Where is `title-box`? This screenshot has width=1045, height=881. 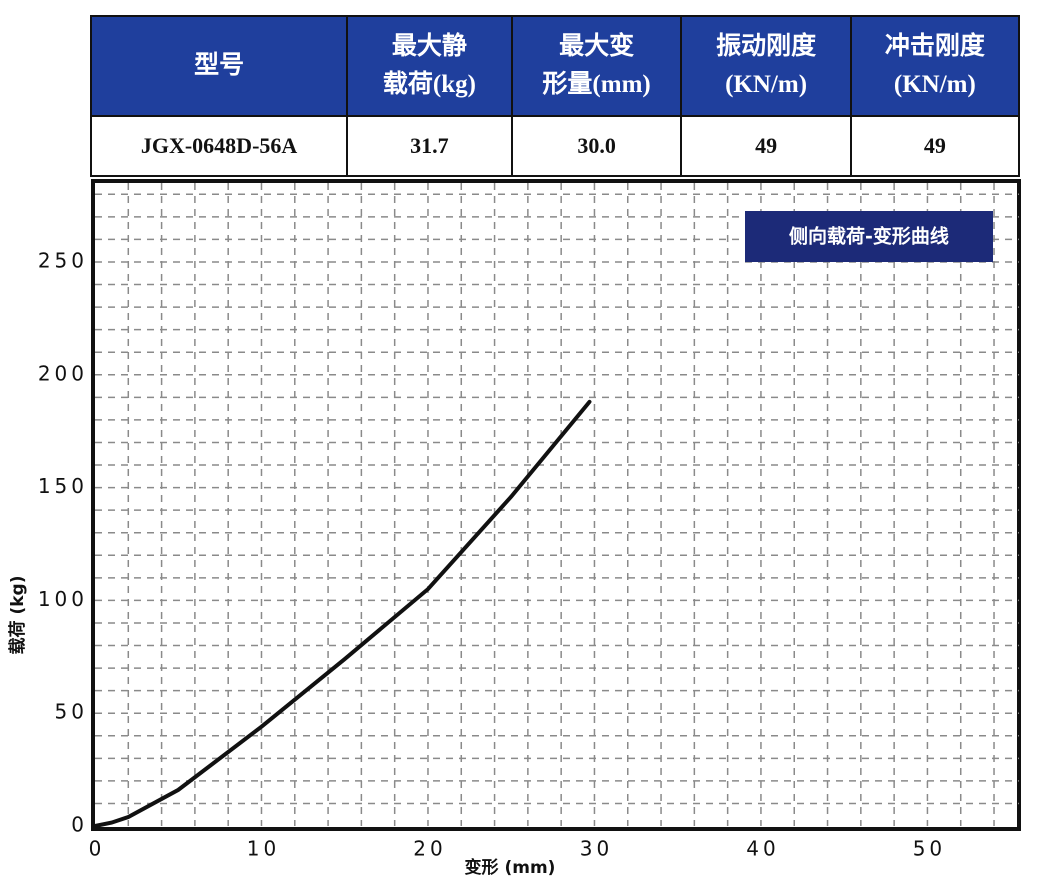
title-box is located at coordinates (869, 236).